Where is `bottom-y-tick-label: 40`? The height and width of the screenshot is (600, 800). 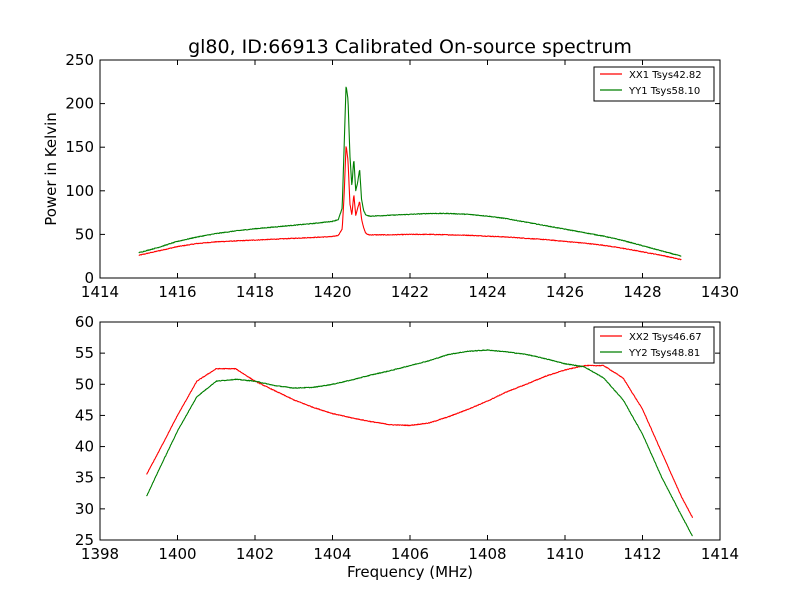
bottom-y-tick-label: 40 is located at coordinates (84, 447).